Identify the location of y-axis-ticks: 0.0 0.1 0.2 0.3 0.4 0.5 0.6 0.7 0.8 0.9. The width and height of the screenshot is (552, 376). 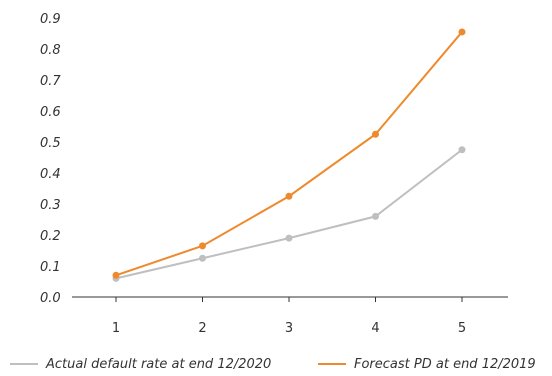
(50, 159).